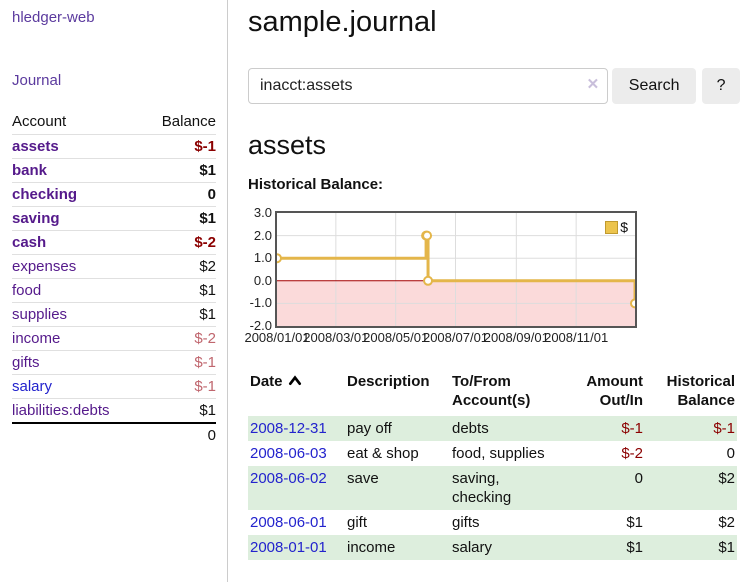 This screenshot has width=742, height=582. Describe the element at coordinates (30, 170) in the screenshot. I see `account-link: bank` at that location.